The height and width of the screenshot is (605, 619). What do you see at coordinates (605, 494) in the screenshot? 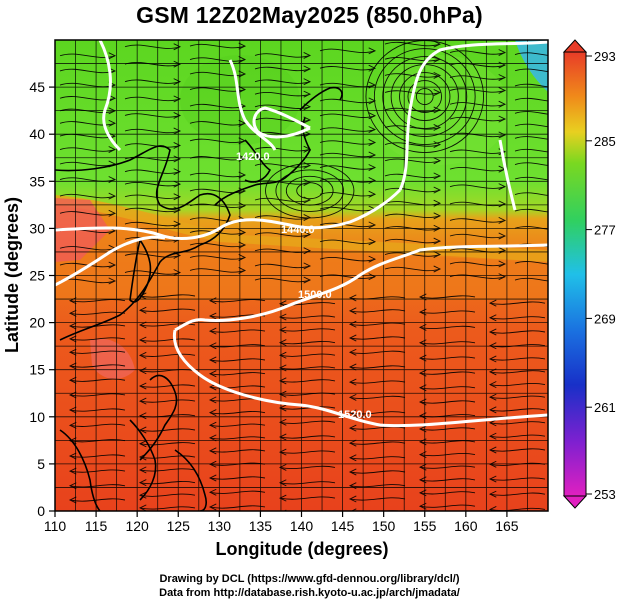
I see `colorbar-tick-label: 253` at bounding box center [605, 494].